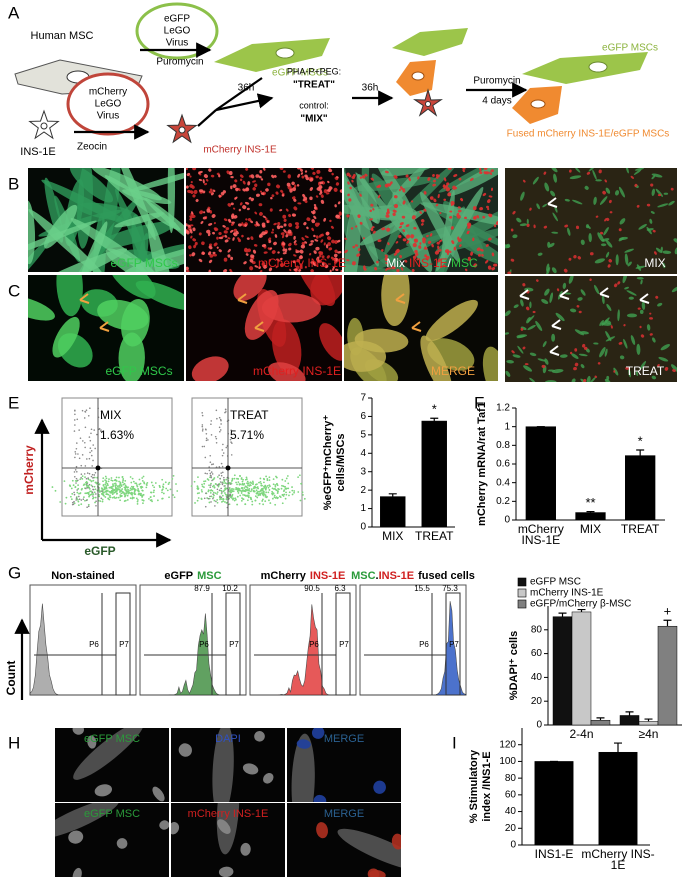  What do you see at coordinates (240, 150) in the screenshot?
I see `label: mCherry INS-1E` at bounding box center [240, 150].